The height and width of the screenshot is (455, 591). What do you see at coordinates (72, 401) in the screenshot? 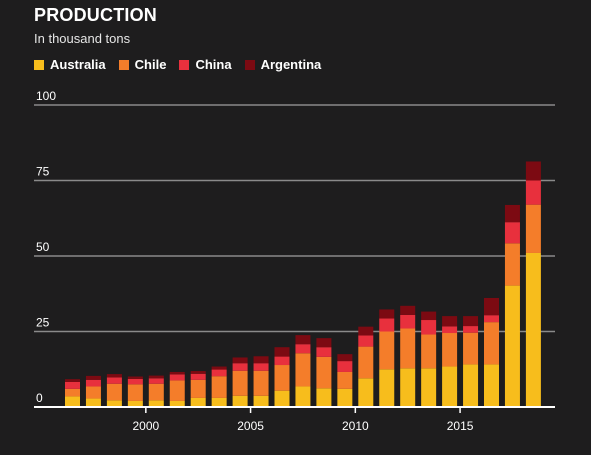
I see `bar-australia-1996` at bounding box center [72, 401].